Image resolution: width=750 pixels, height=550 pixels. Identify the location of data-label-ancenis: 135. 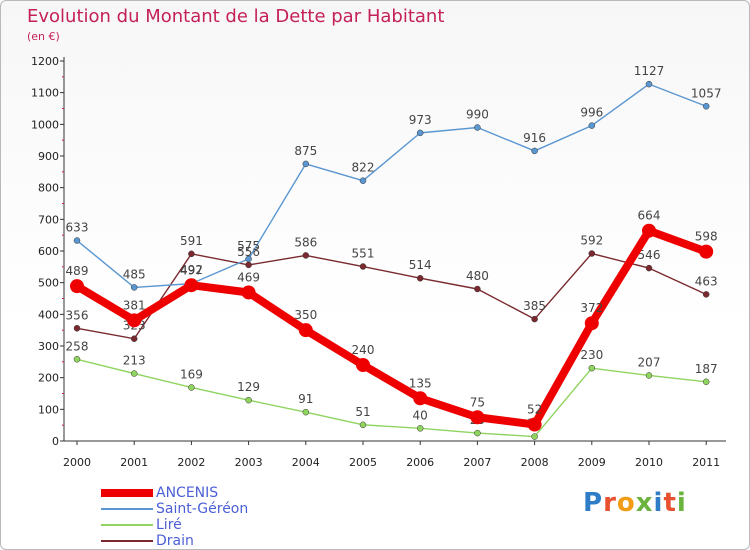
(420, 383).